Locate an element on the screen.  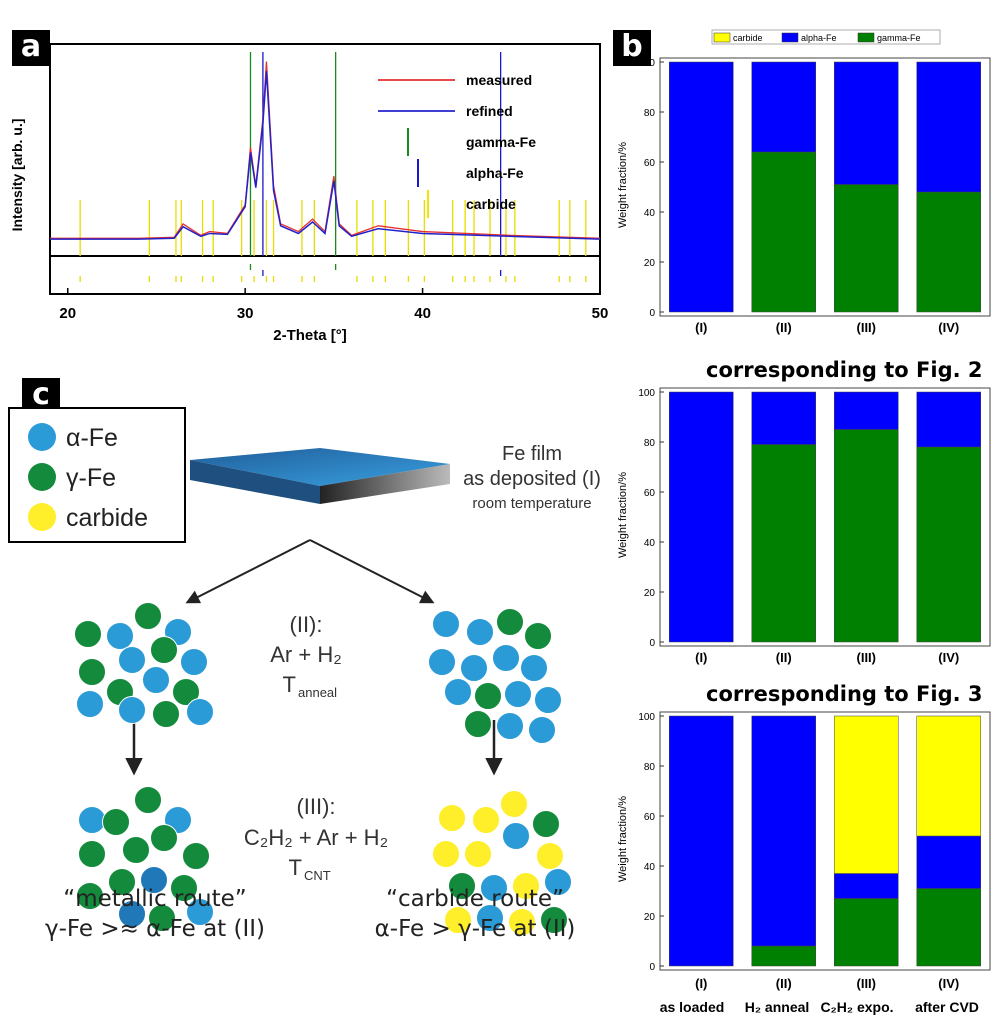
bar-xlabel-3: after CVD is located at coordinates (947, 1007).